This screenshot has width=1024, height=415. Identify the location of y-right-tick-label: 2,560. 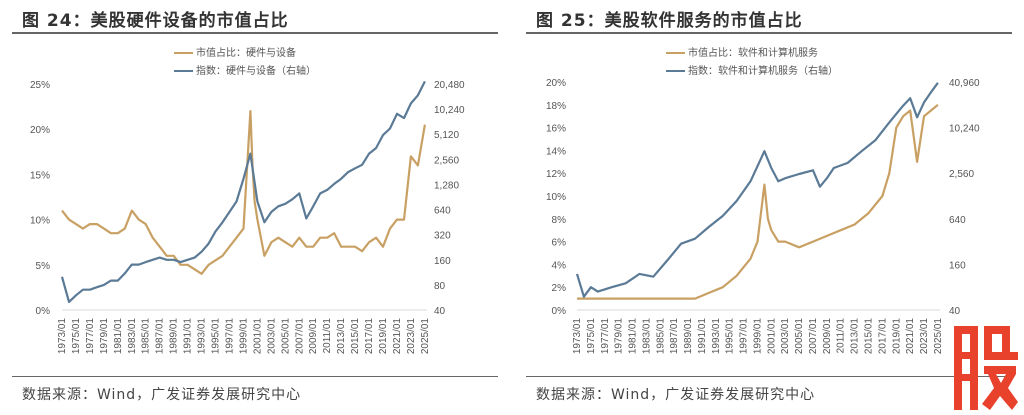
(446, 160).